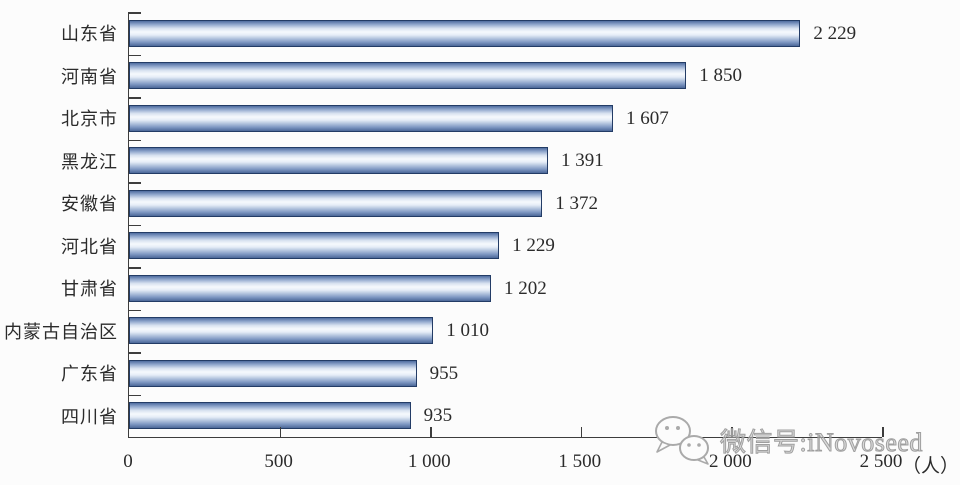  What do you see at coordinates (647, 118) in the screenshot?
I see `value-label: 1 607` at bounding box center [647, 118].